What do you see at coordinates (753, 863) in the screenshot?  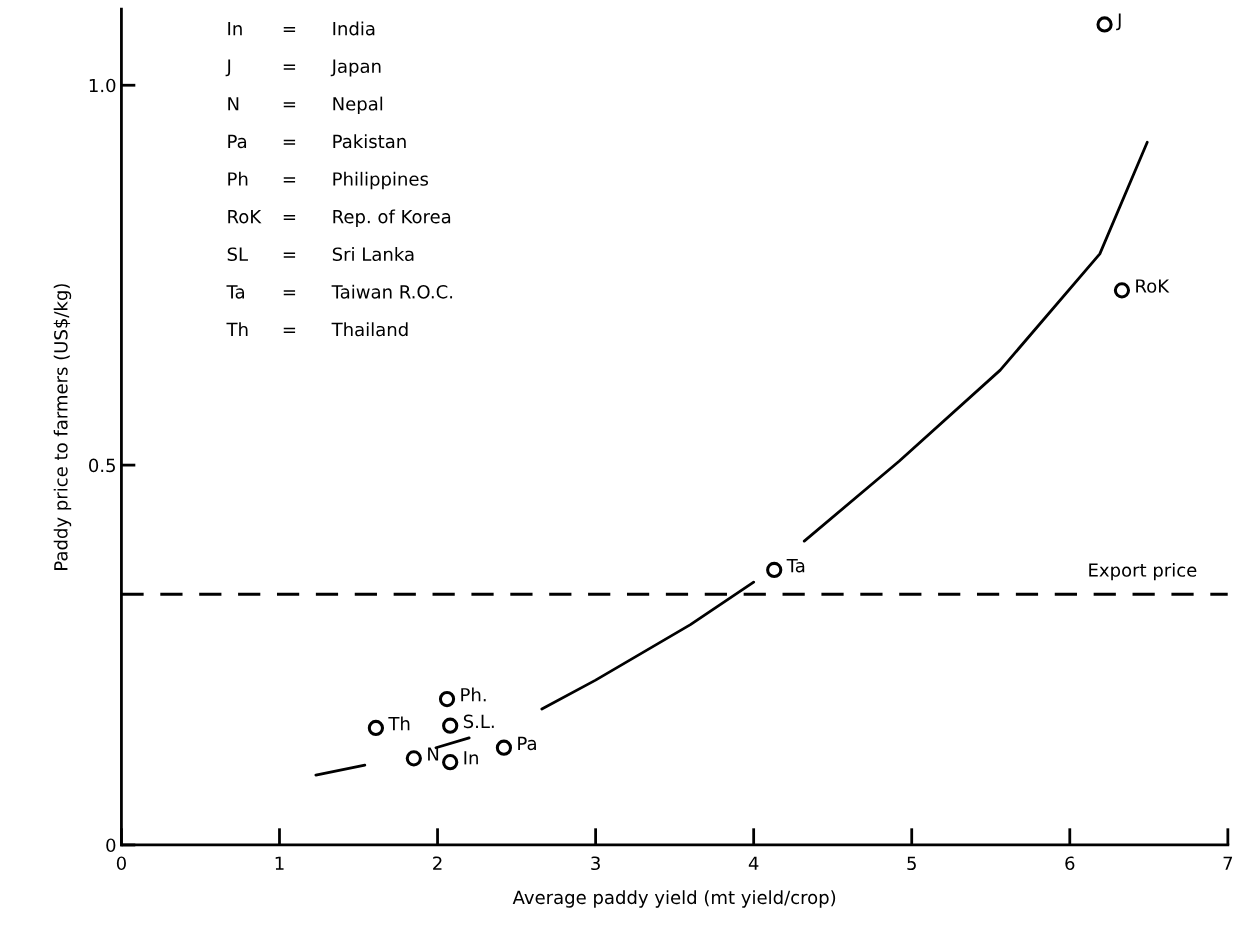 I see `x-tick-label: 4` at bounding box center [753, 863].